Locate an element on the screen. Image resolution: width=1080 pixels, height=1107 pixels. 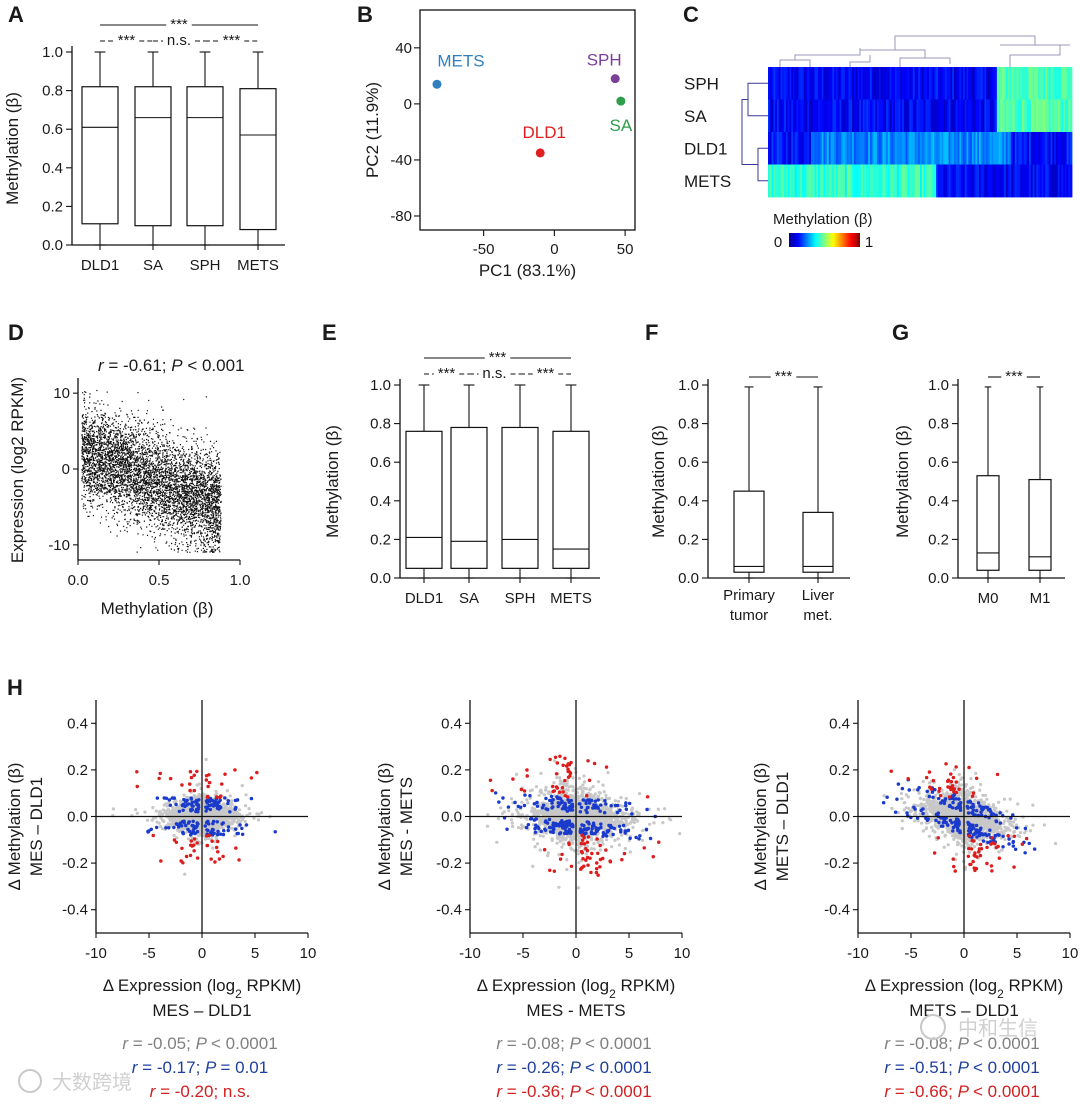
stat-r-value: = -0.08; is located at coordinates (926, 1043).